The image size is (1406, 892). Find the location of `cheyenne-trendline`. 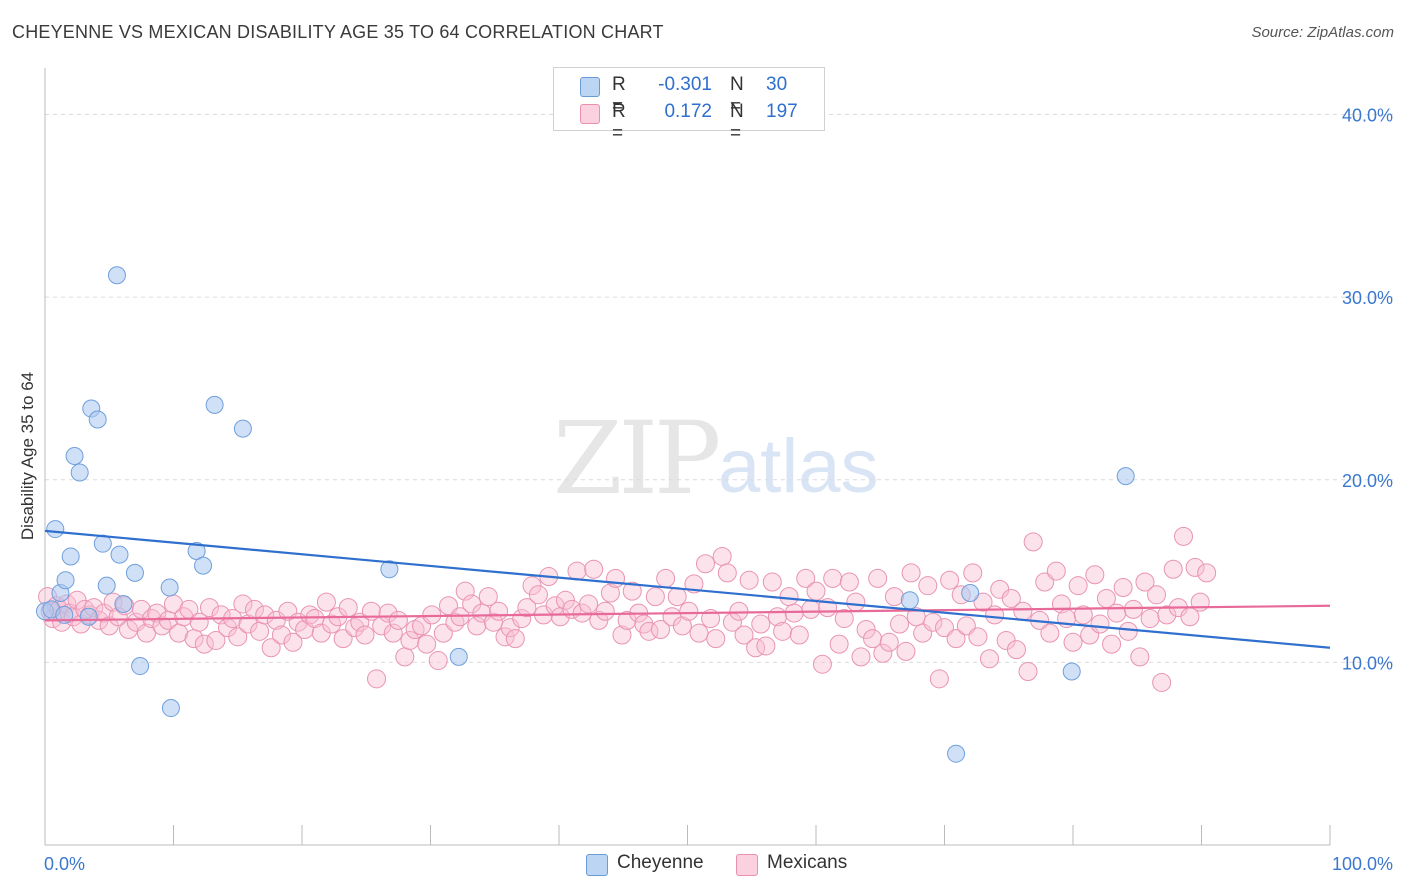

cheyenne-trendline is located at coordinates (687, 589).